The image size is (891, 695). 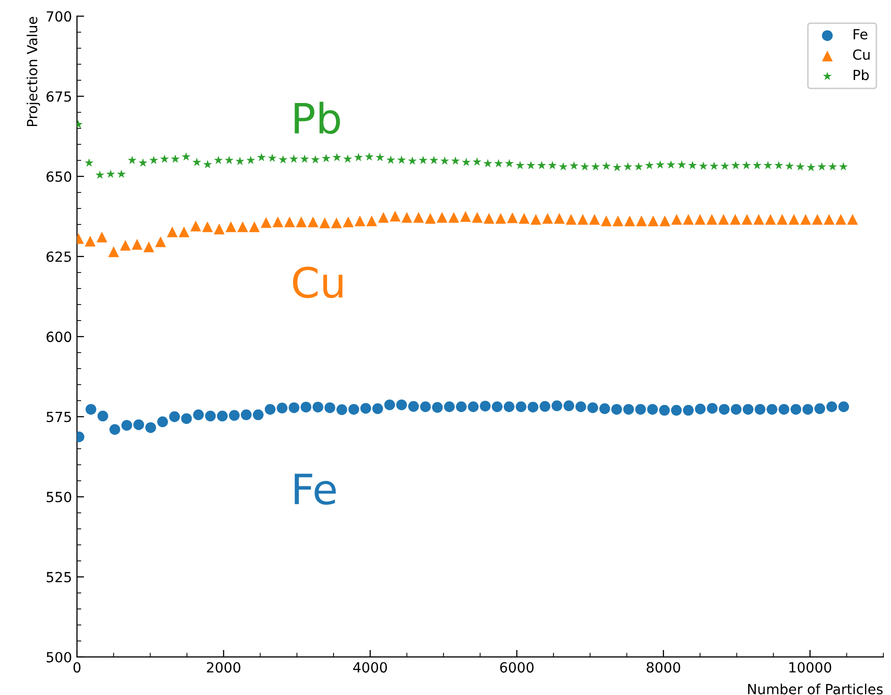 I want to click on y-tick-label: 675, so click(x=58, y=96).